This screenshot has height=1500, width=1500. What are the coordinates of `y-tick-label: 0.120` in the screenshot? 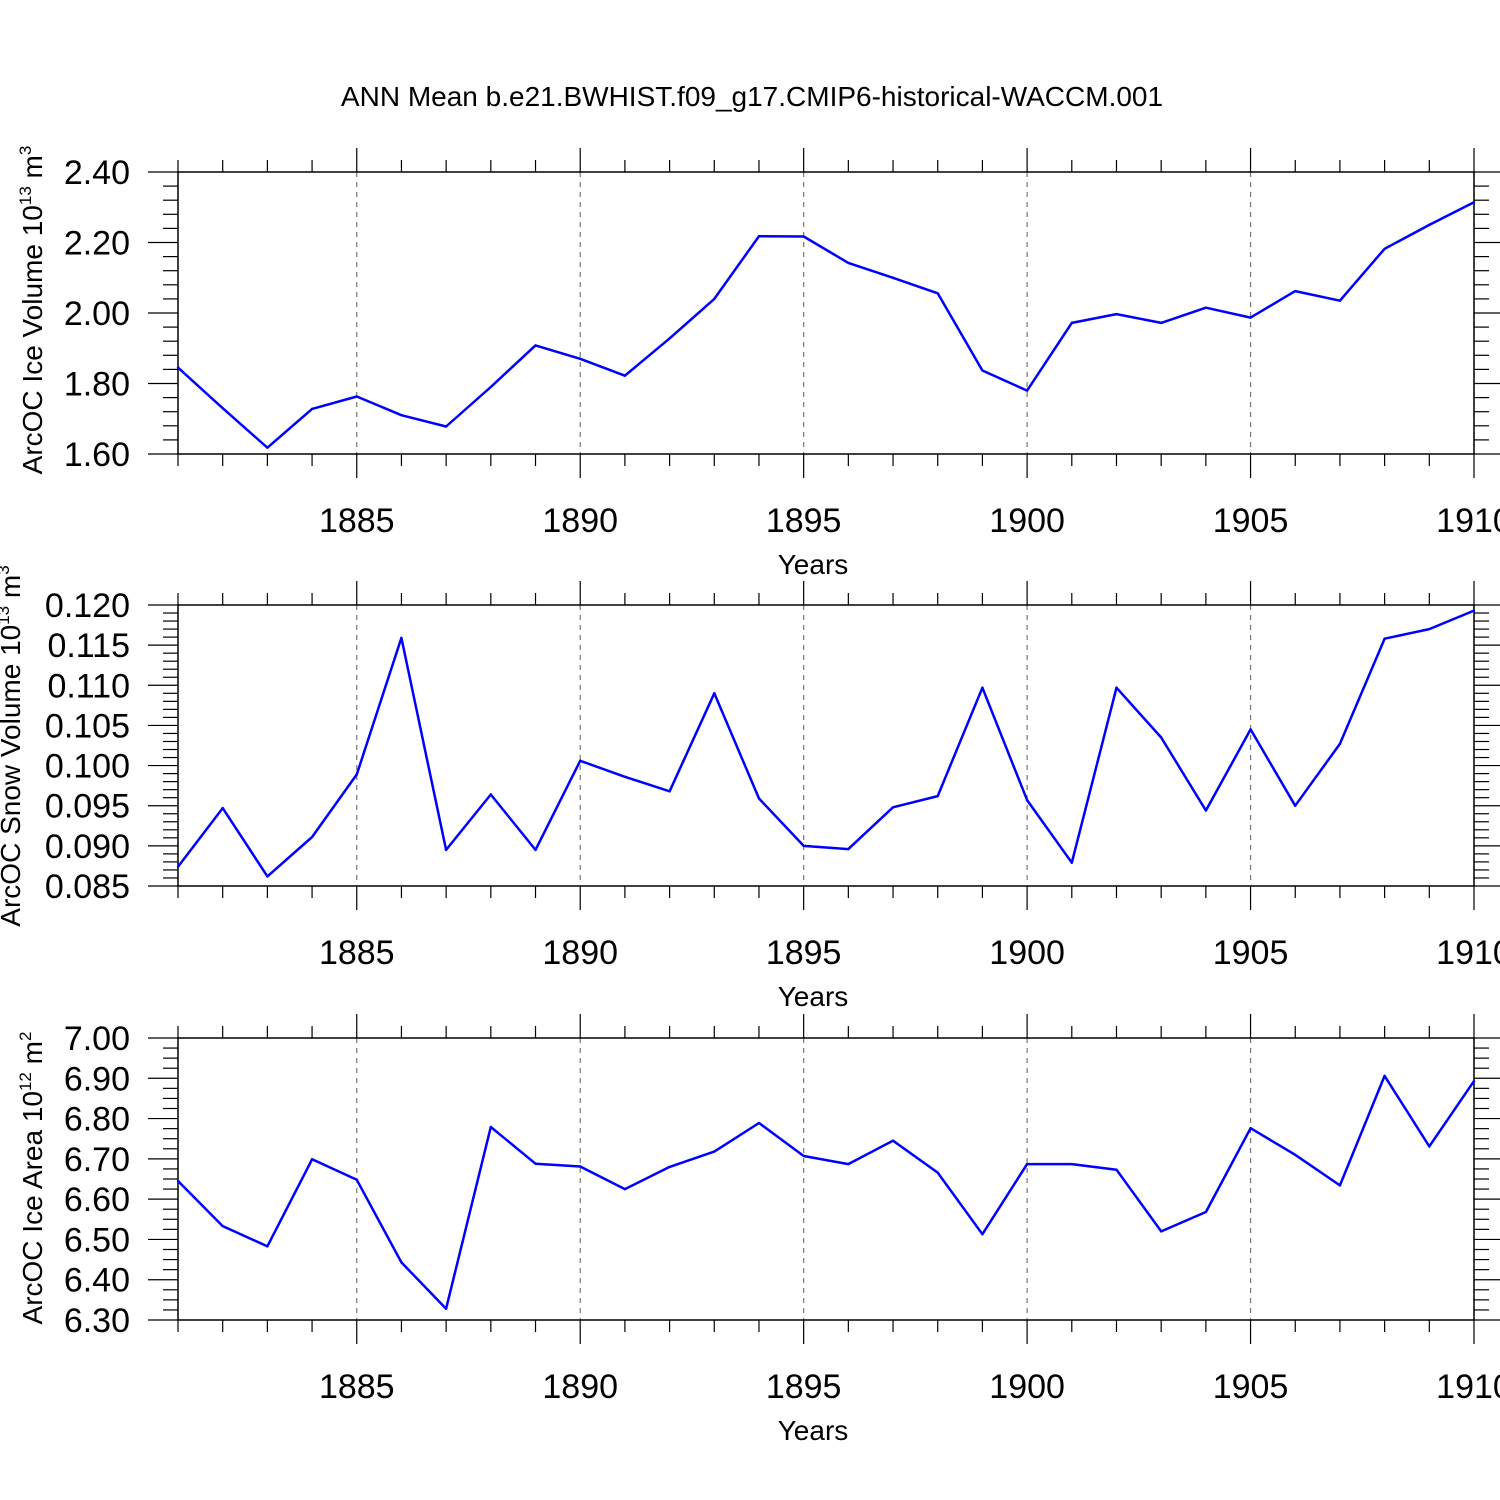 It's located at (87, 606).